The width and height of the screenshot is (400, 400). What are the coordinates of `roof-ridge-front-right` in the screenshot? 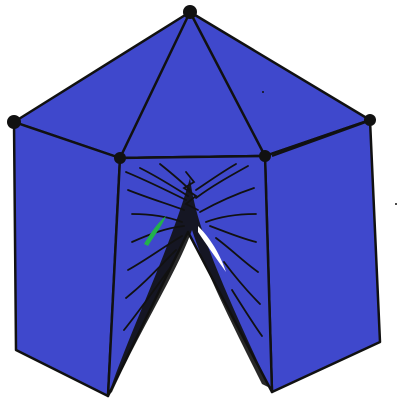 It's located at (227, 84).